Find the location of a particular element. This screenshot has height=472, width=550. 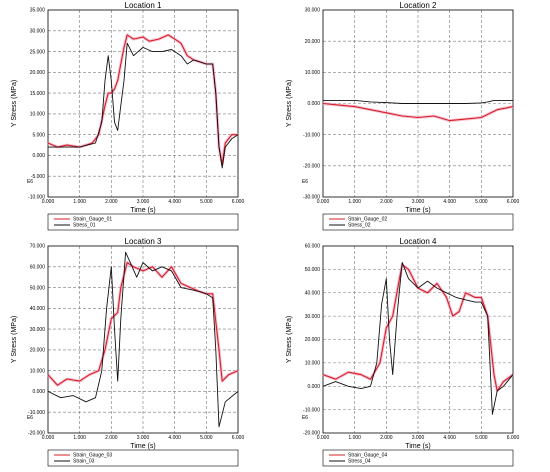

chart-title: Location 2 is located at coordinates (418, 5).